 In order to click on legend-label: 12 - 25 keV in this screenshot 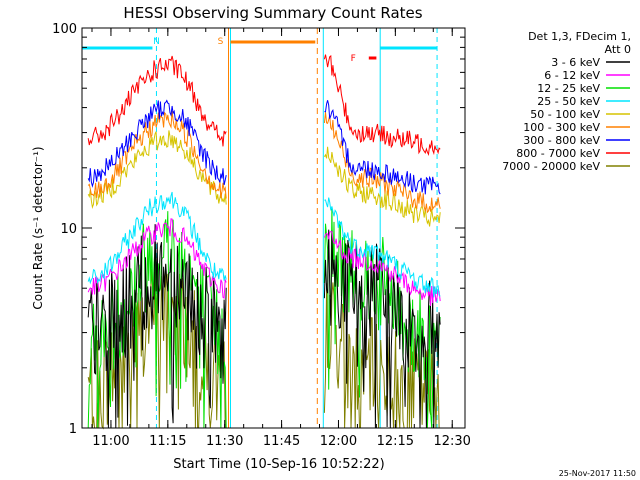, I will do `click(568, 88)`.